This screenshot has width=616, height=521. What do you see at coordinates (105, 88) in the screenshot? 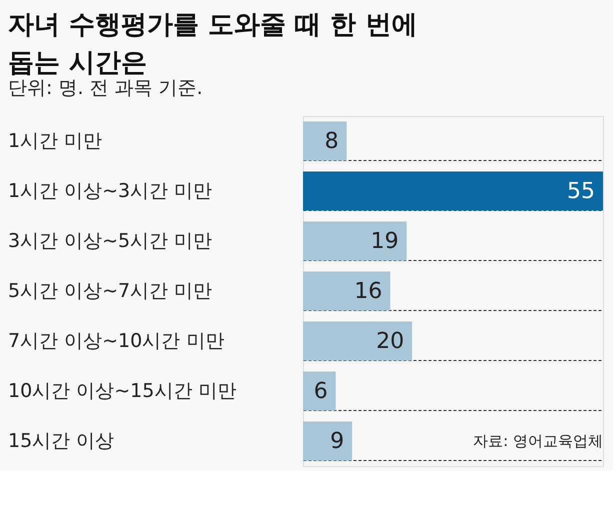
I see `text: 단위: 명. 전 과목 기준.` at bounding box center [105, 88].